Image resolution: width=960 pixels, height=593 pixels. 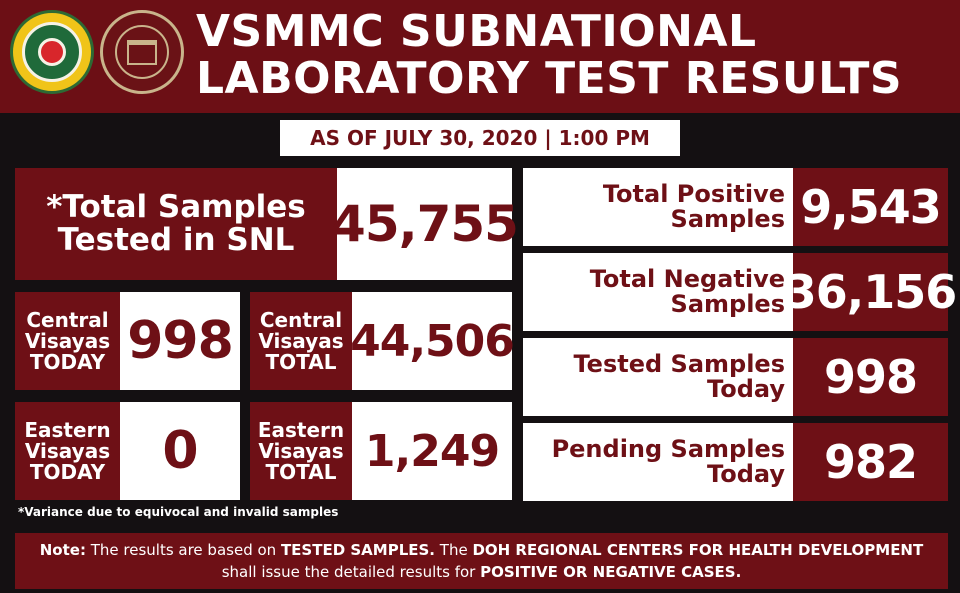 I want to click on ev-today-line1: Eastern, so click(x=67, y=429).